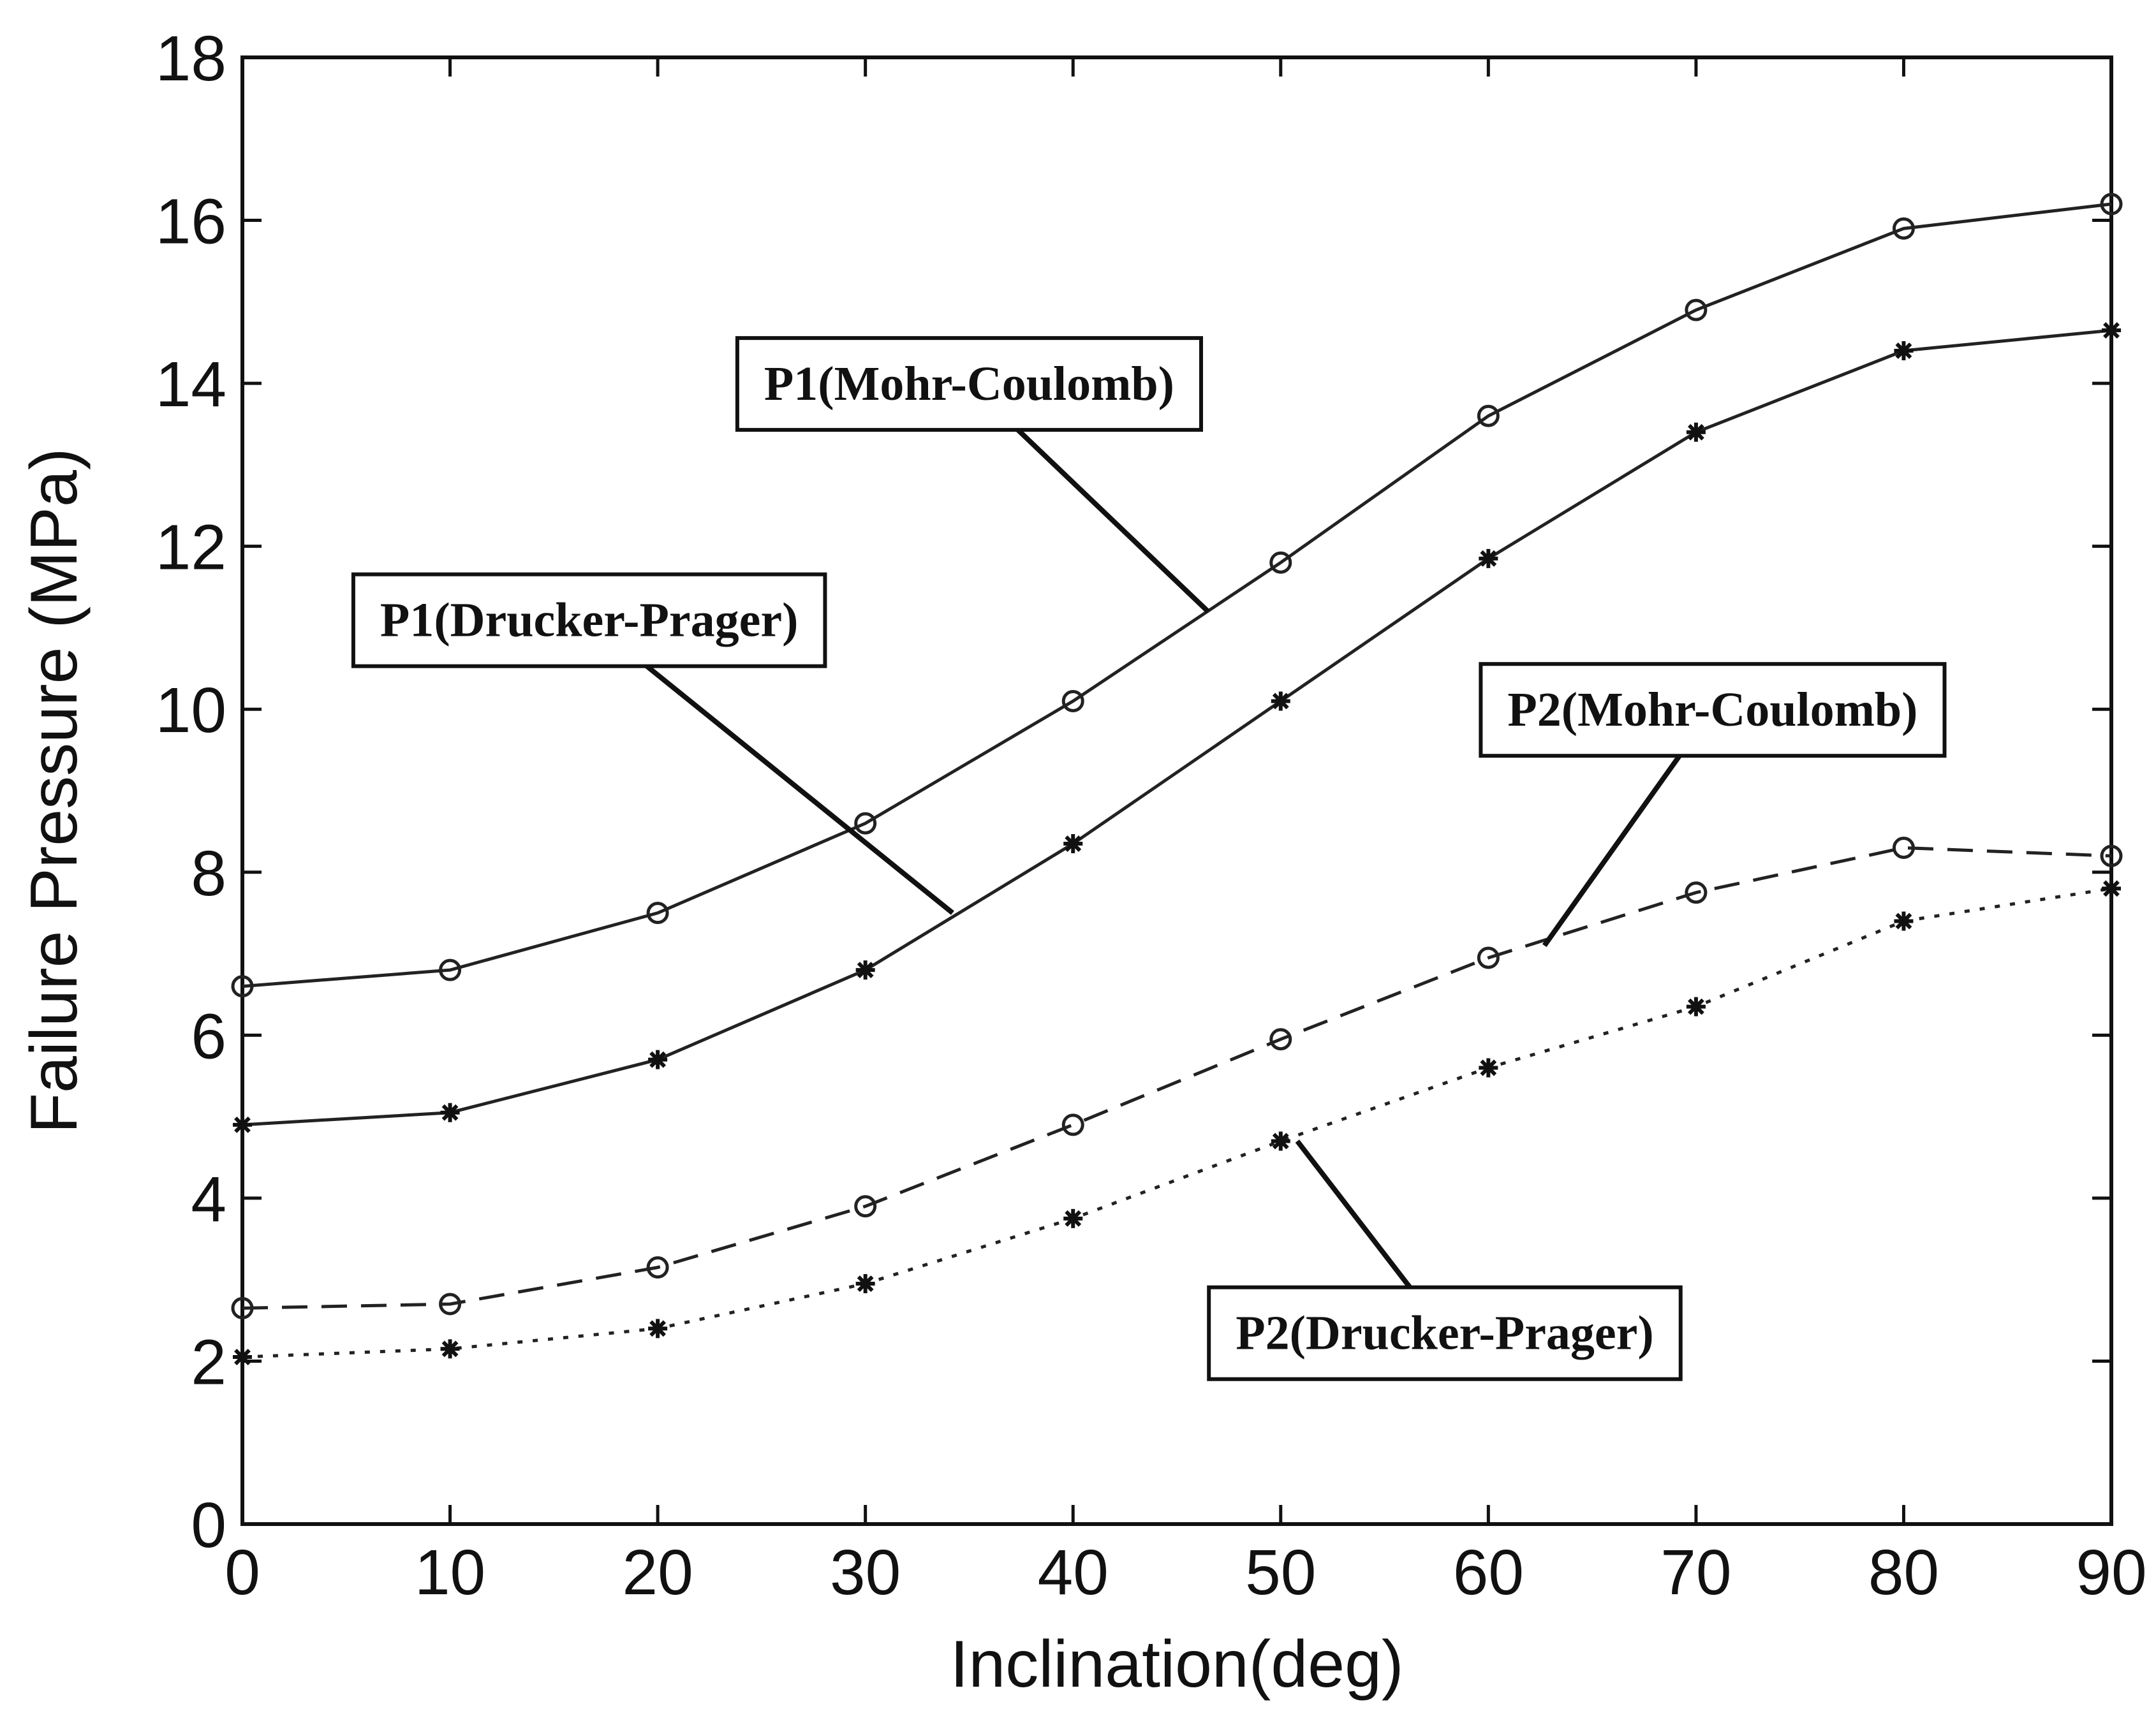 The width and height of the screenshot is (2156, 1709). What do you see at coordinates (1176, 1664) in the screenshot?
I see `x-axis-title: Inclination(deg)` at bounding box center [1176, 1664].